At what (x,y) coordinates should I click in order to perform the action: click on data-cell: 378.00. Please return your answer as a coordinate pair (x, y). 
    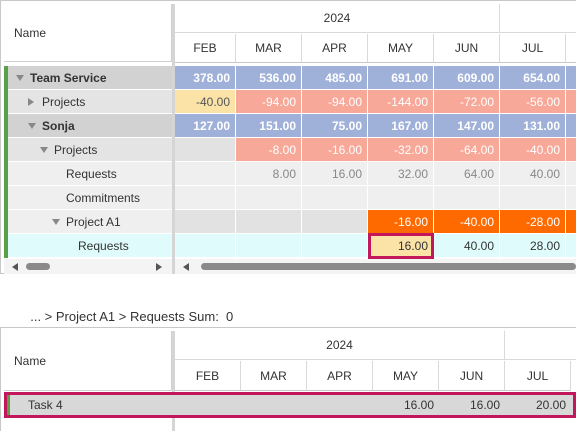
    Looking at the image, I should click on (205, 78).